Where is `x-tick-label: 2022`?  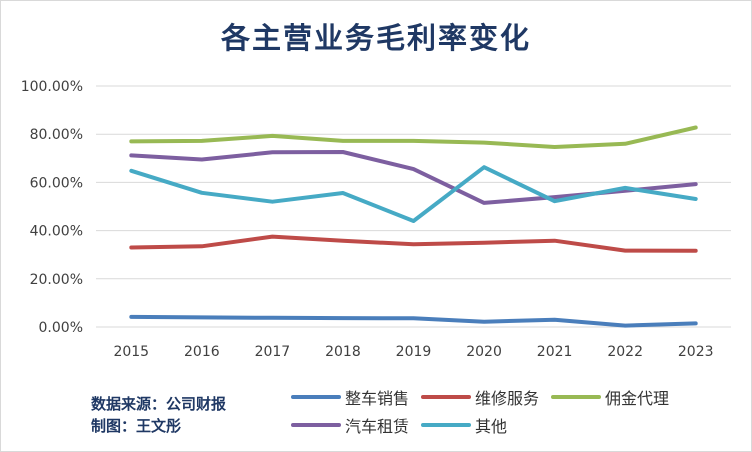
x-tick-label: 2022 is located at coordinates (625, 352).